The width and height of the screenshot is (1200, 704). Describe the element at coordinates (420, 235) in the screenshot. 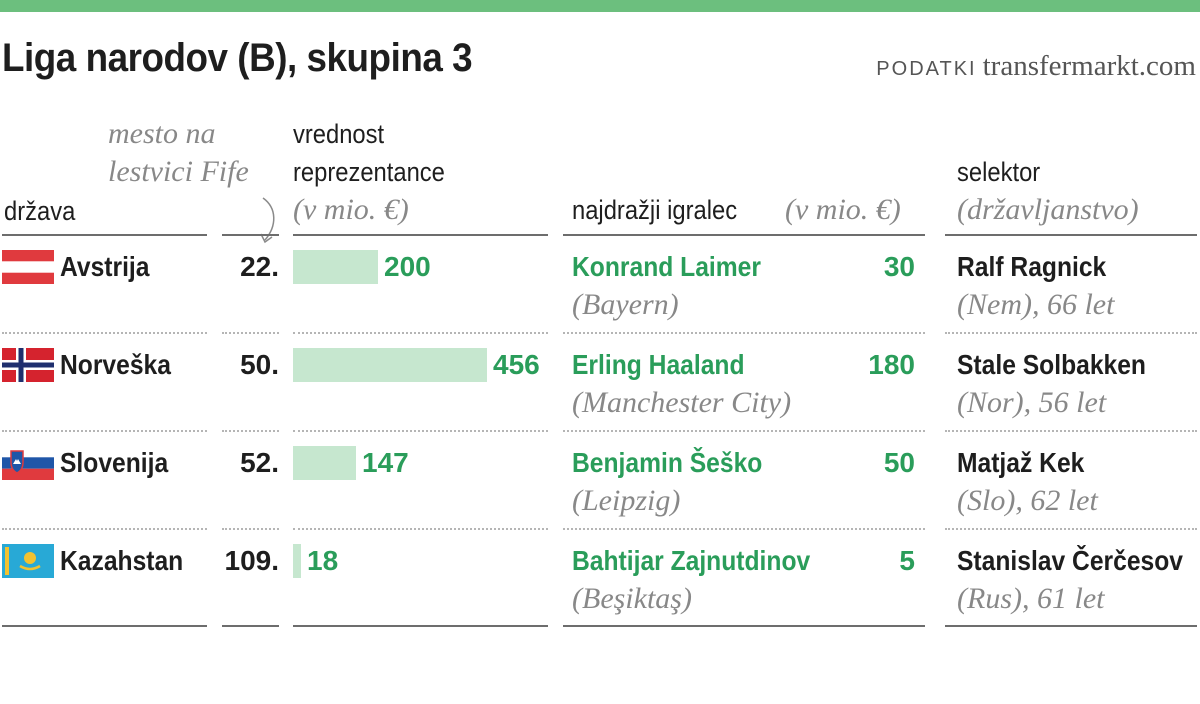

I see `header-rule-value` at that location.